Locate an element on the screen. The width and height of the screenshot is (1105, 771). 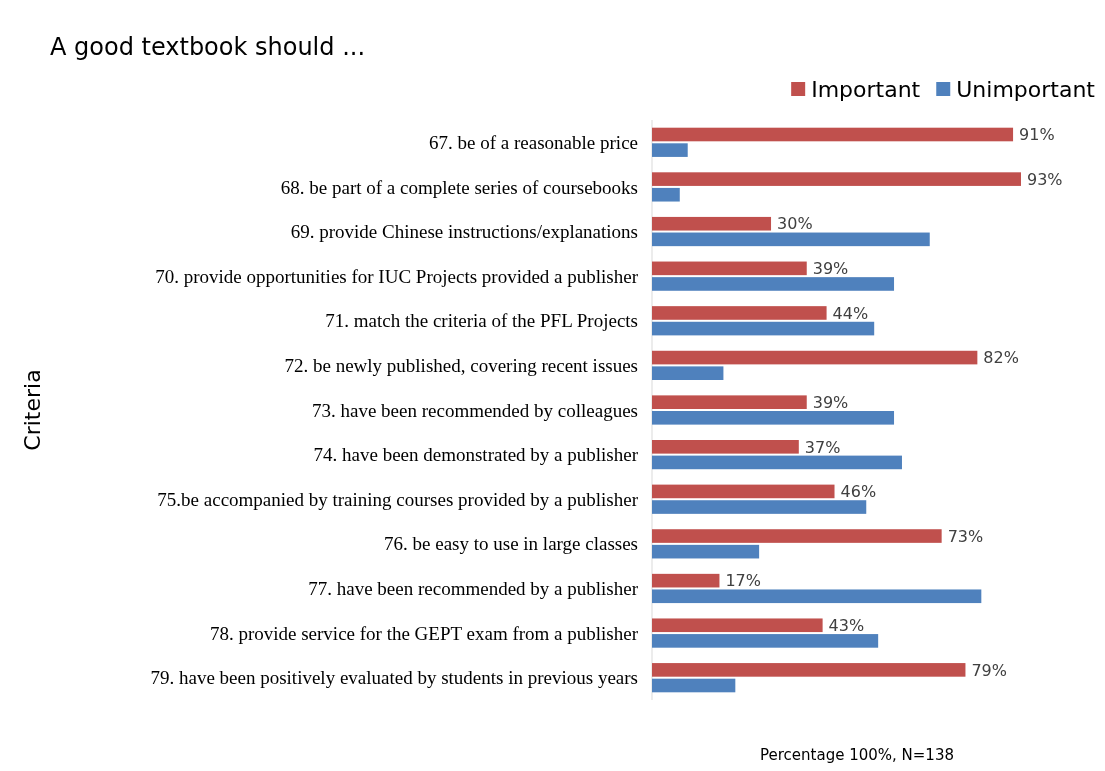
y-tick-label: 69. provide Chinese instructions/explanations is located at coordinates (464, 232).